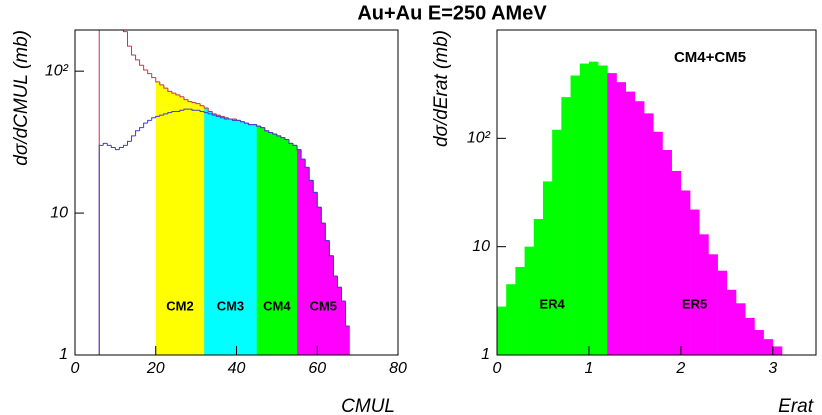 The image size is (822, 415). I want to click on y-tick-label: 10², so click(57, 70).